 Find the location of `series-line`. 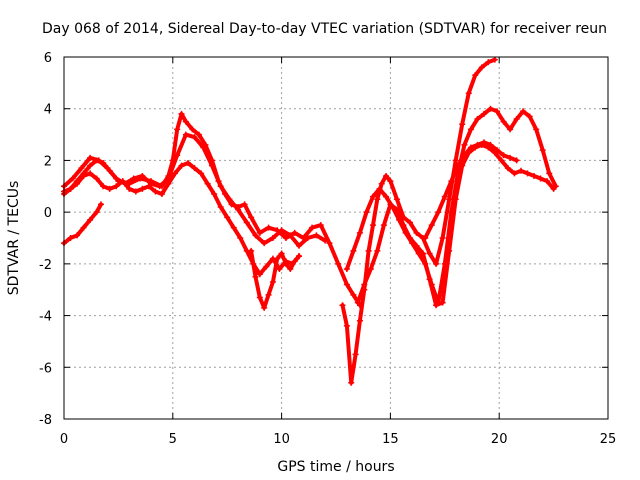

series-line is located at coordinates (181, 219).